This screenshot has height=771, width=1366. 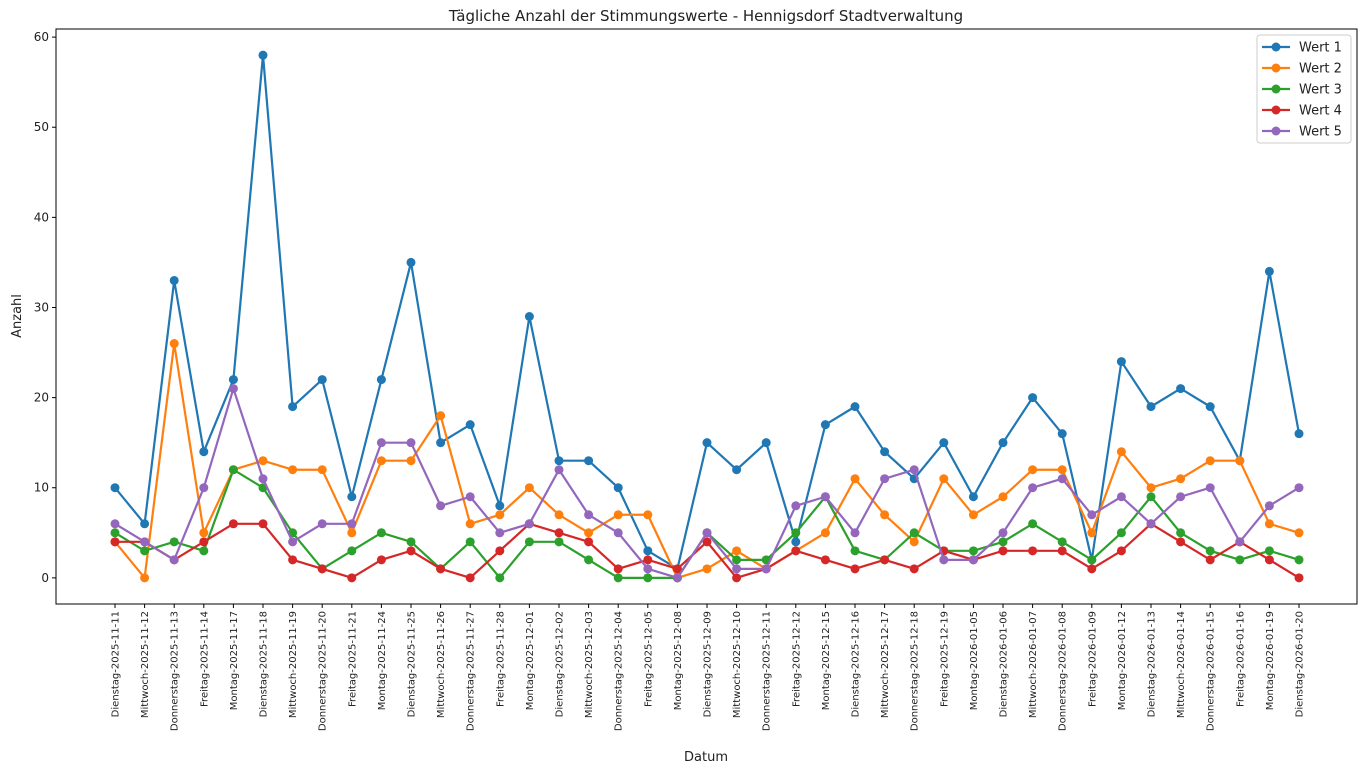 I want to click on data-point: Wert 1: 13, so click(x=589, y=461).